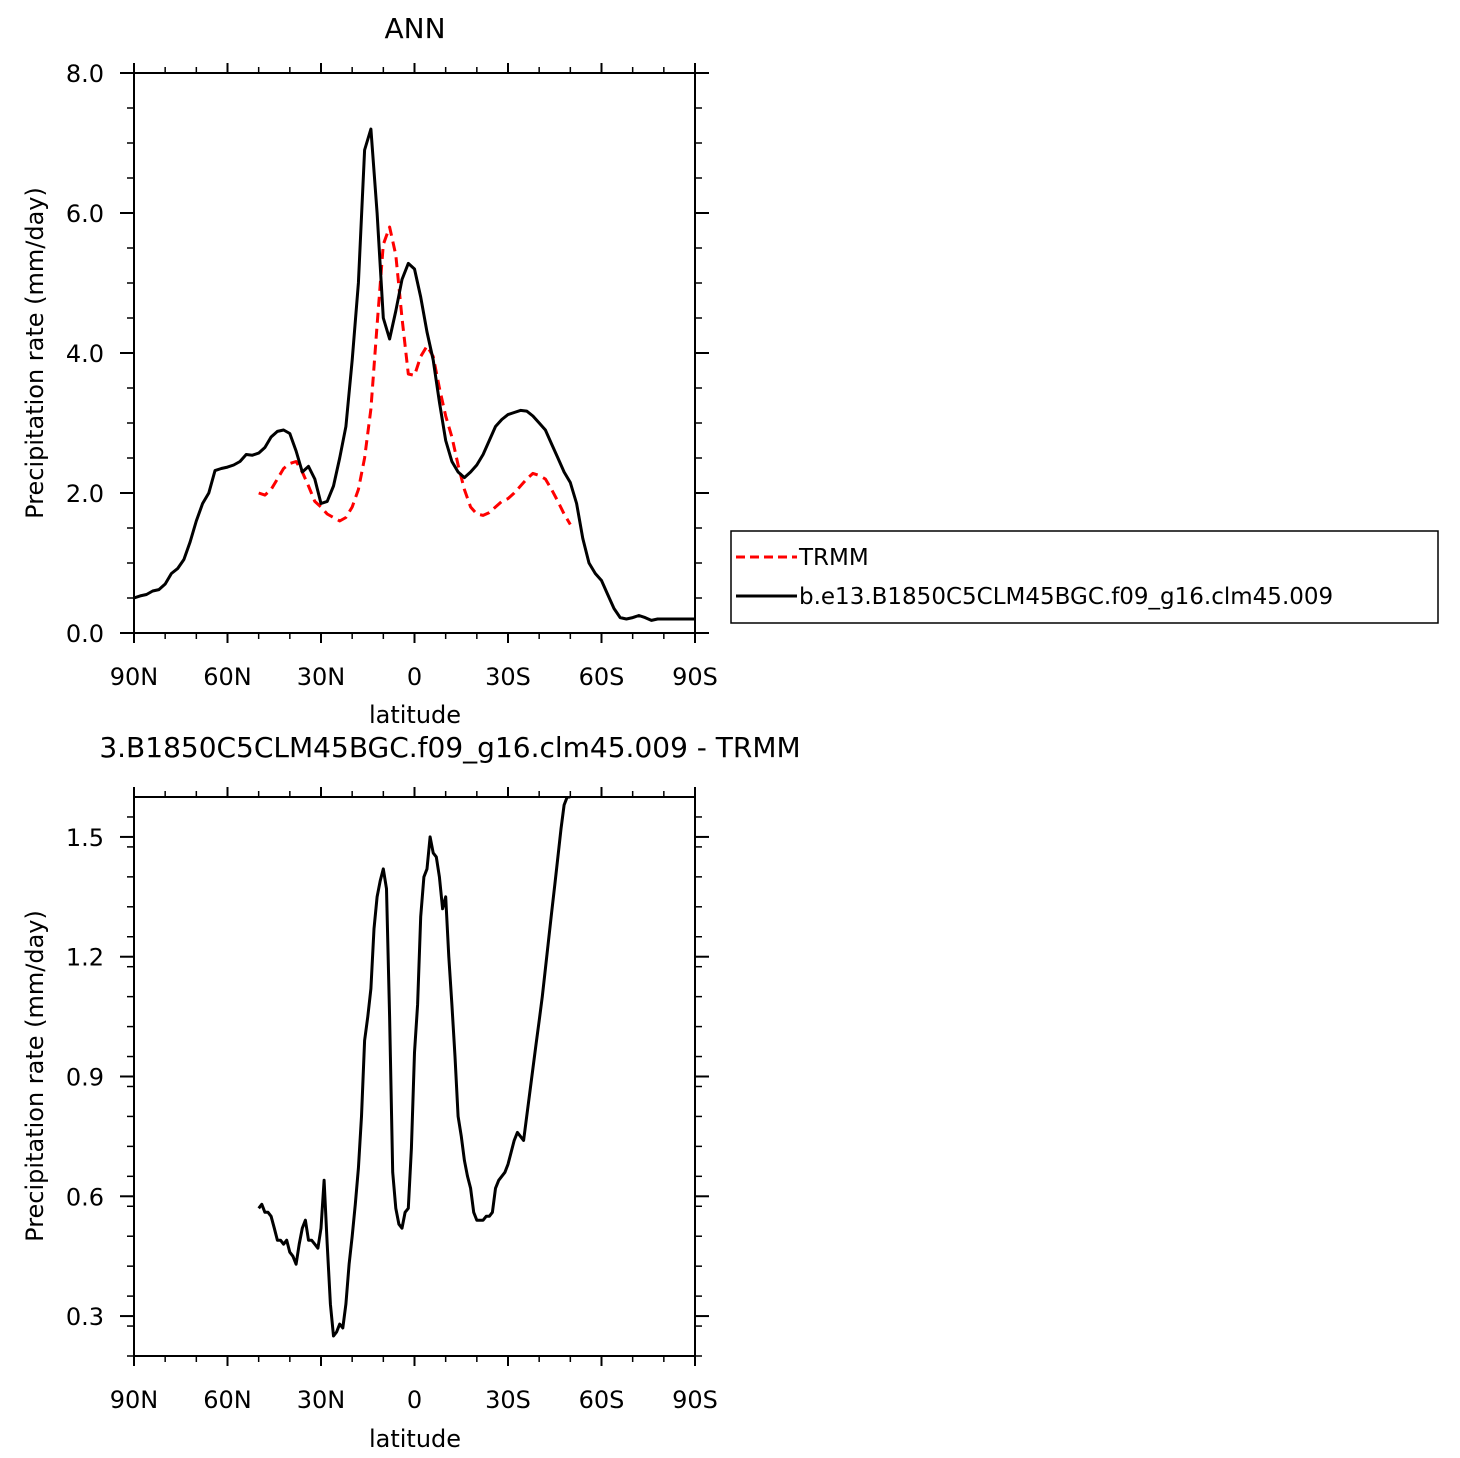 The image size is (1460, 1458). What do you see at coordinates (415, 715) in the screenshot?
I see `top-x-axis-label: latitude` at bounding box center [415, 715].